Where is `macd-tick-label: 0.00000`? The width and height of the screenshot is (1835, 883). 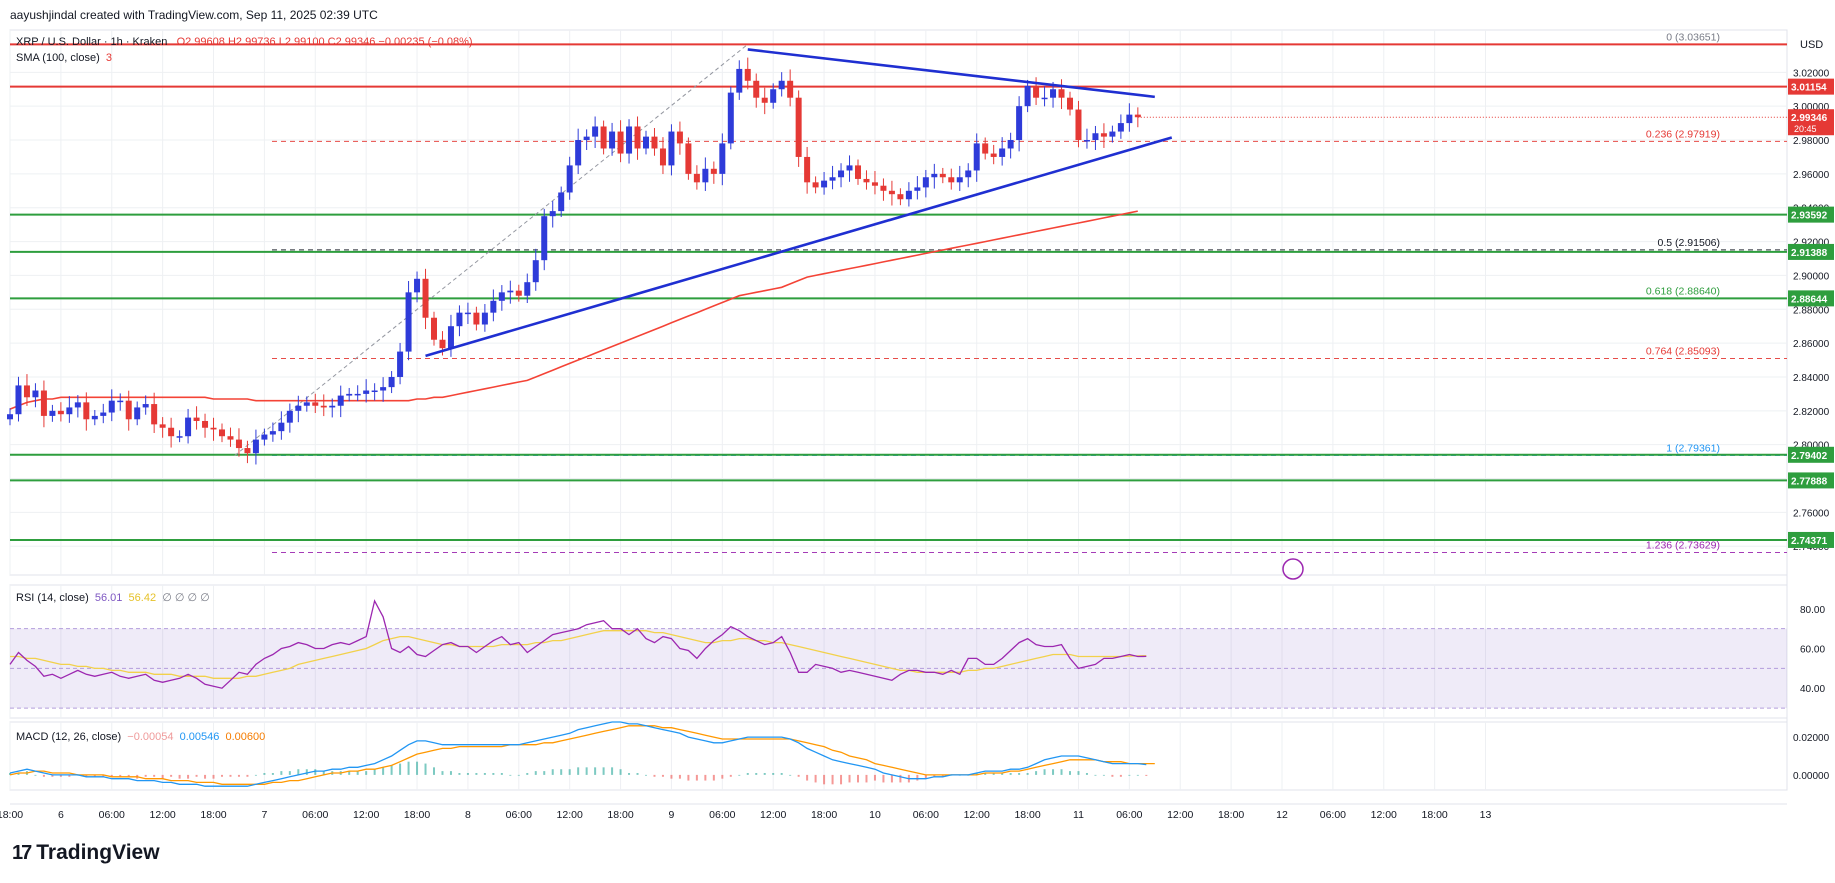
macd-tick-label: 0.00000 is located at coordinates (1811, 776).